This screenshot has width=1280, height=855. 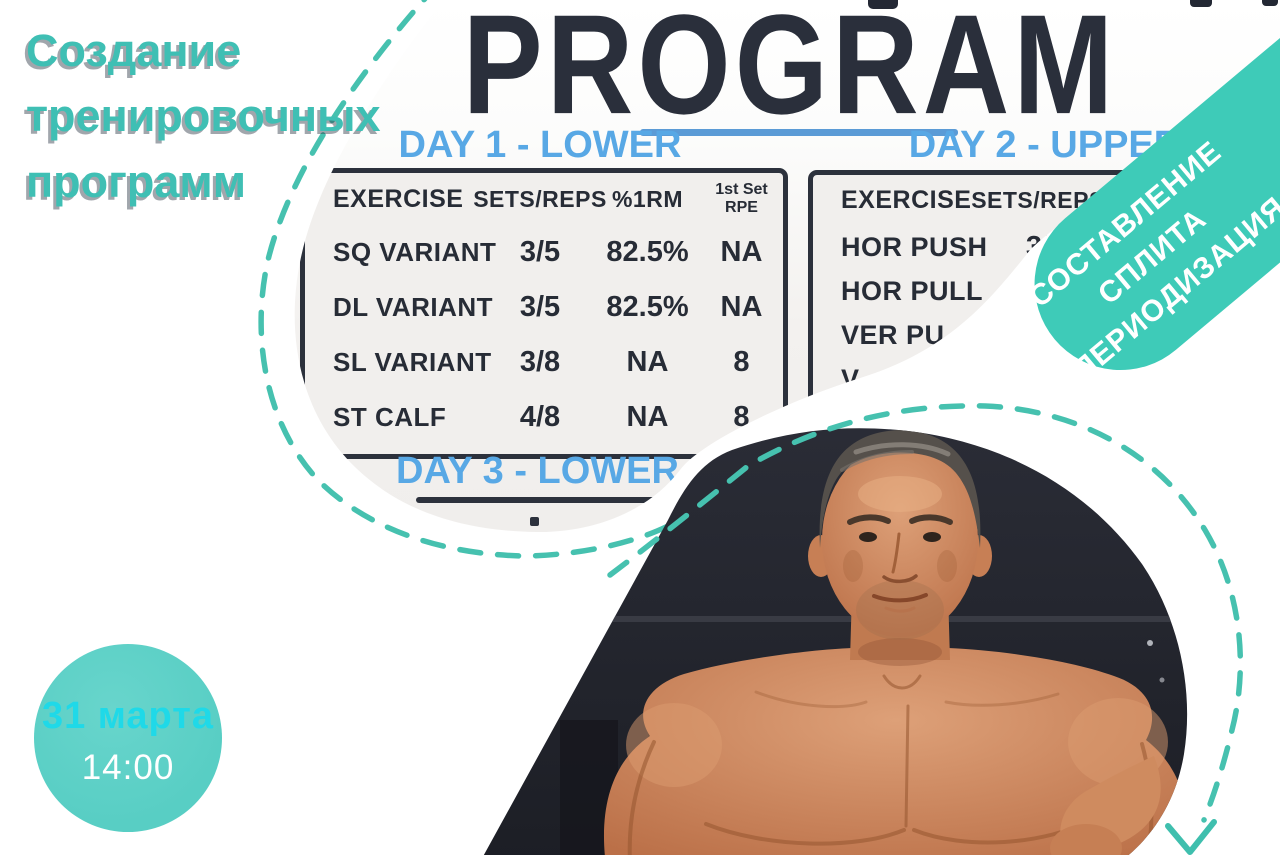 What do you see at coordinates (790, 72) in the screenshot?
I see `program-title: PROGRAM` at bounding box center [790, 72].